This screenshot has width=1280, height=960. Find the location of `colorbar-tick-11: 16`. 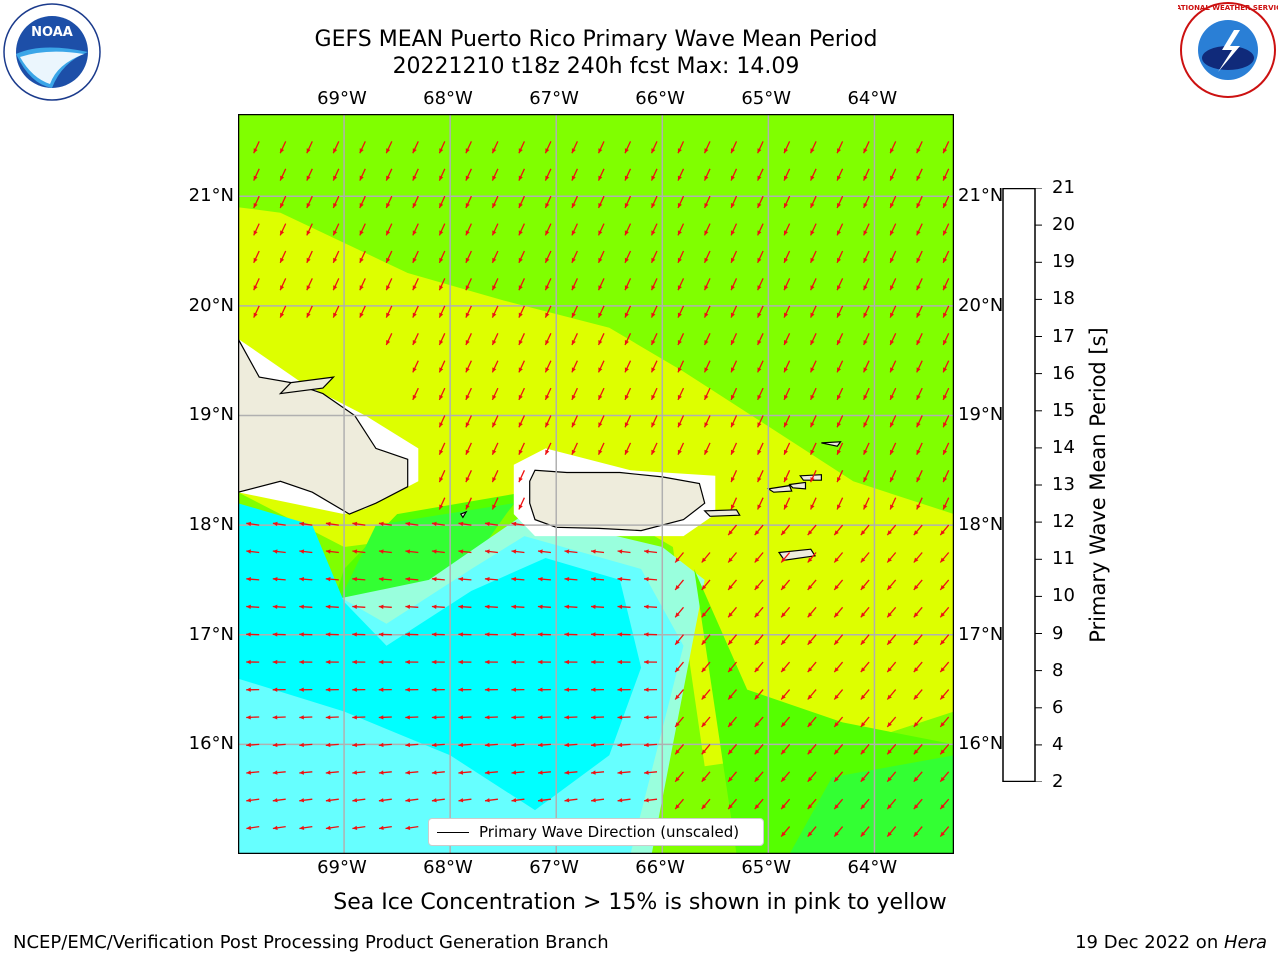

colorbar-tick-11: 16 is located at coordinates (1063, 373).